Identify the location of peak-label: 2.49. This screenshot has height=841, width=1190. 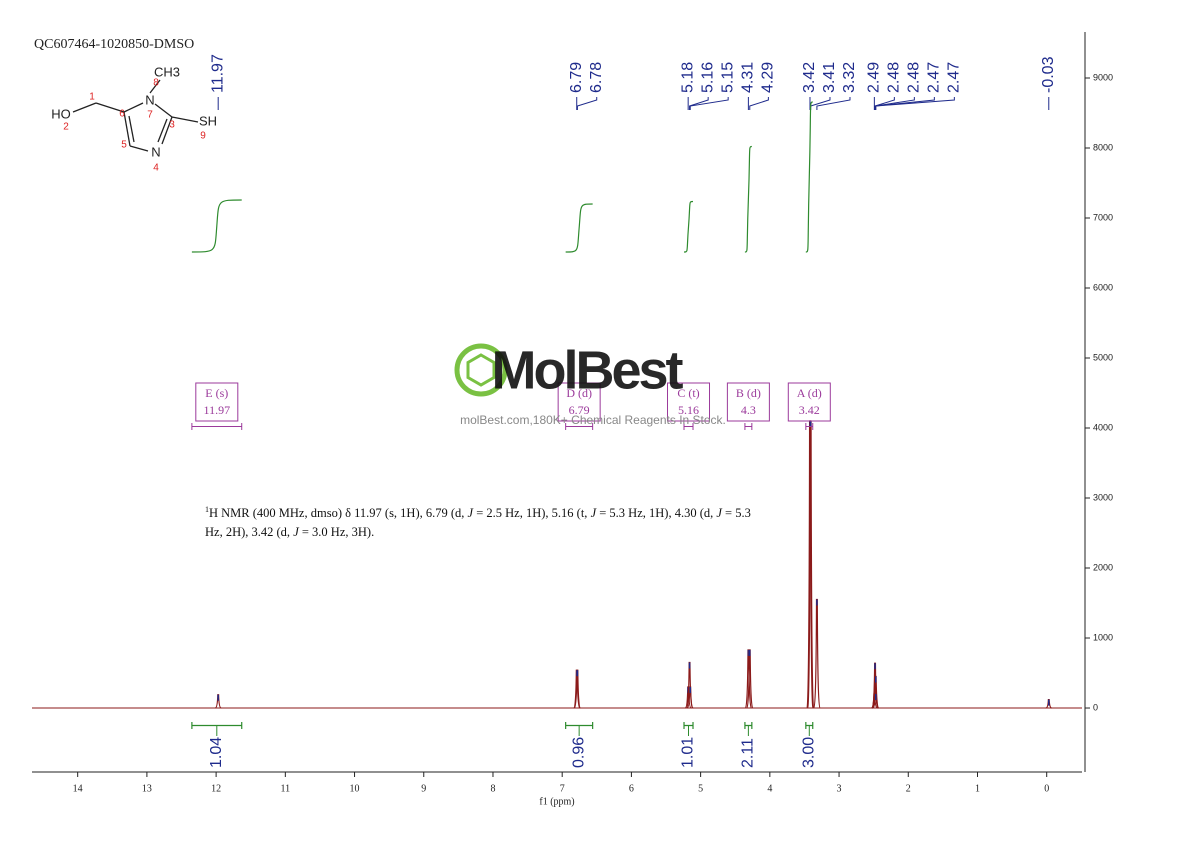
(874, 77).